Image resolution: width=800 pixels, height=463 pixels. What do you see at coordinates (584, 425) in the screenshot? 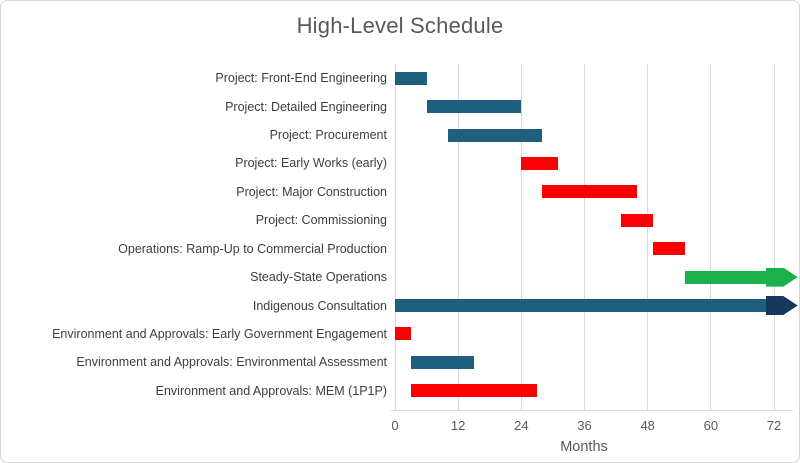
I see `x-tick-label: 36` at bounding box center [584, 425].